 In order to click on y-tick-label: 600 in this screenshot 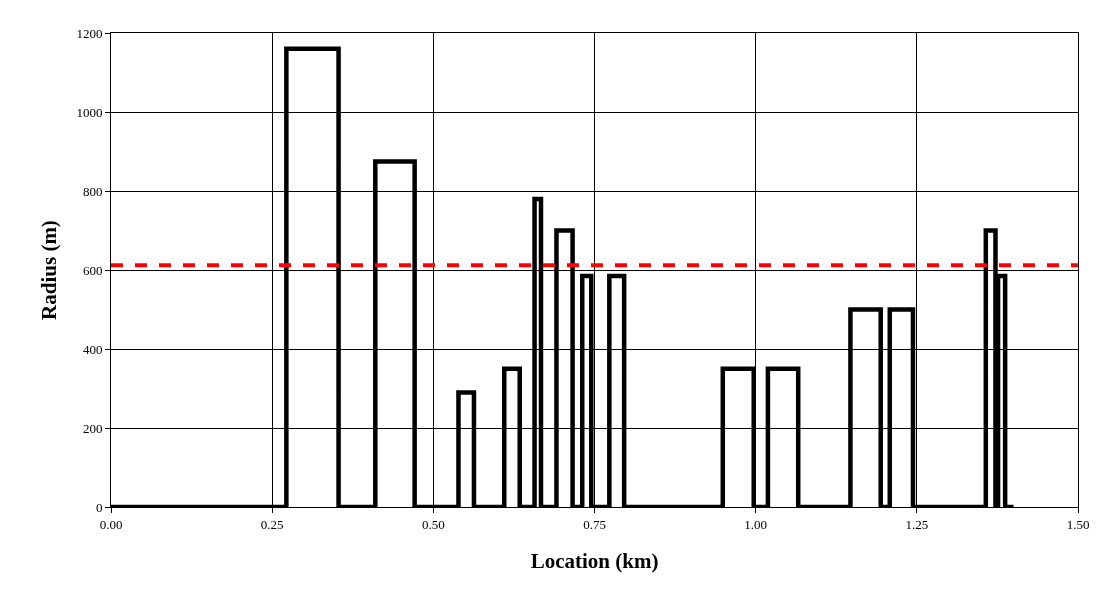, I will do `click(92, 270)`.